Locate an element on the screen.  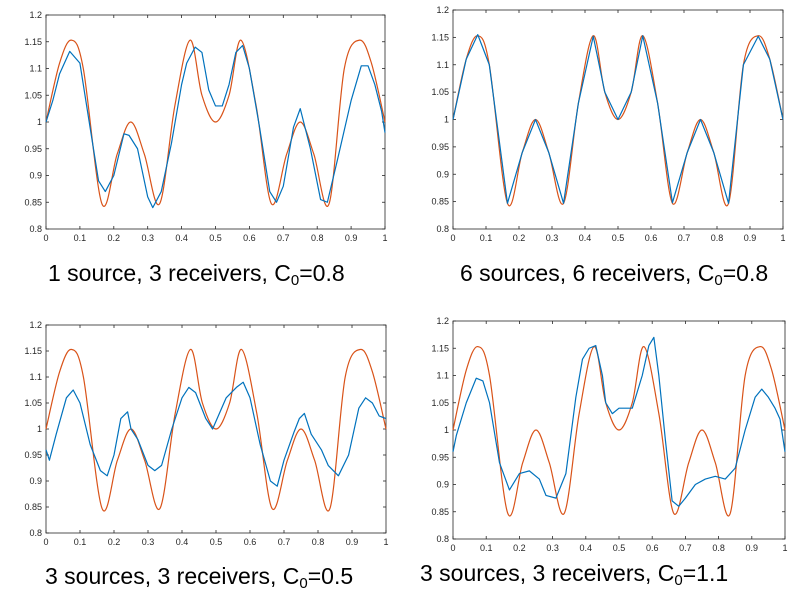
caption-value: =0.5 is located at coordinates (330, 576).